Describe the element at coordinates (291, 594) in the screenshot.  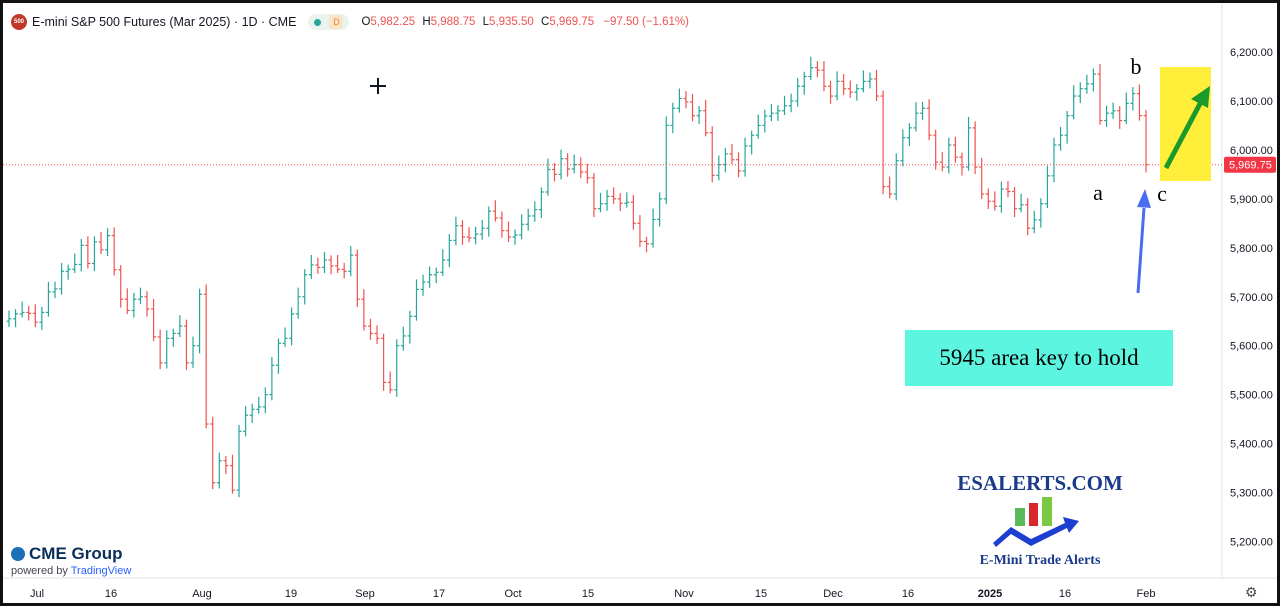
I see `x-tick-label: 19` at that location.